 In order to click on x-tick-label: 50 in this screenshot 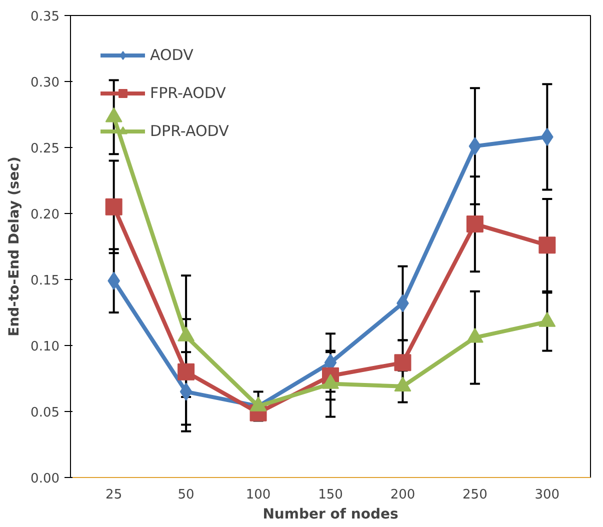, I will do `click(186, 495)`.